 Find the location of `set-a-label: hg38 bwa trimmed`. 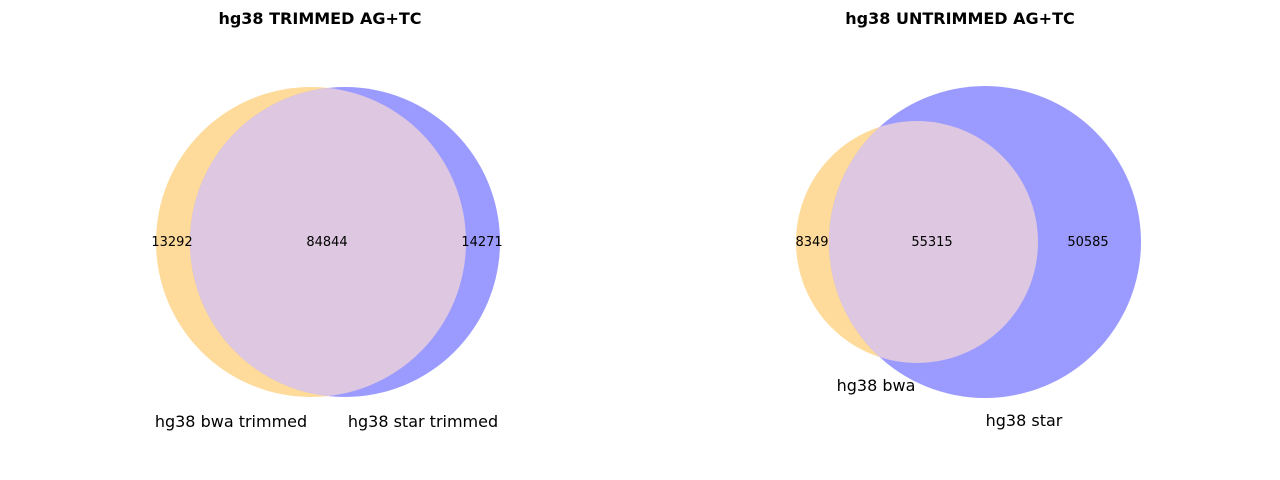

set-a-label: hg38 bwa trimmed is located at coordinates (231, 421).